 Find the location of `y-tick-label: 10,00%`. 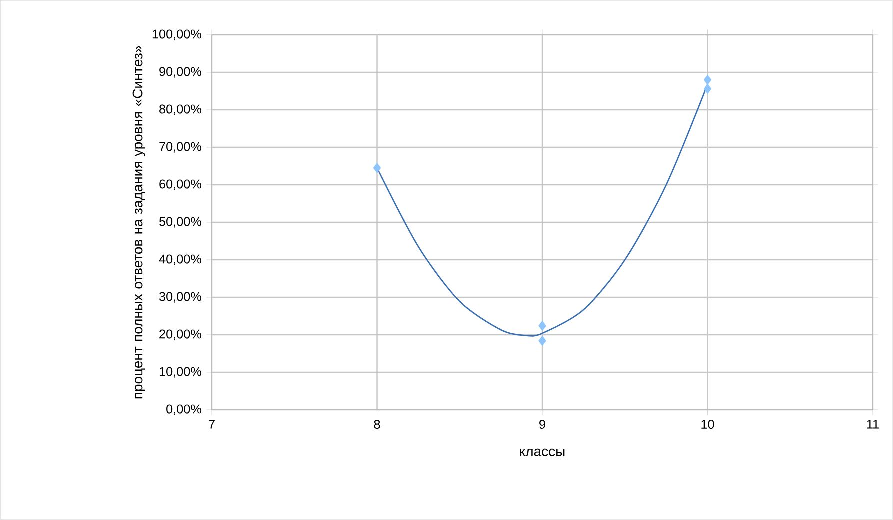

y-tick-label: 10,00% is located at coordinates (181, 372).